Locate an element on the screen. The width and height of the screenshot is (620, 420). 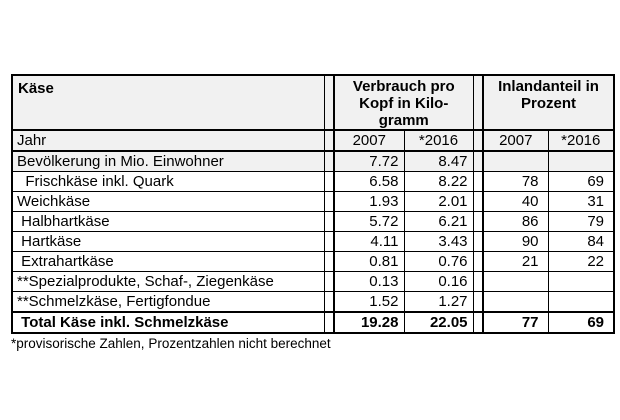
table-row: Halbhartkäse 5.72 6.21 86 79 is located at coordinates (313, 221).